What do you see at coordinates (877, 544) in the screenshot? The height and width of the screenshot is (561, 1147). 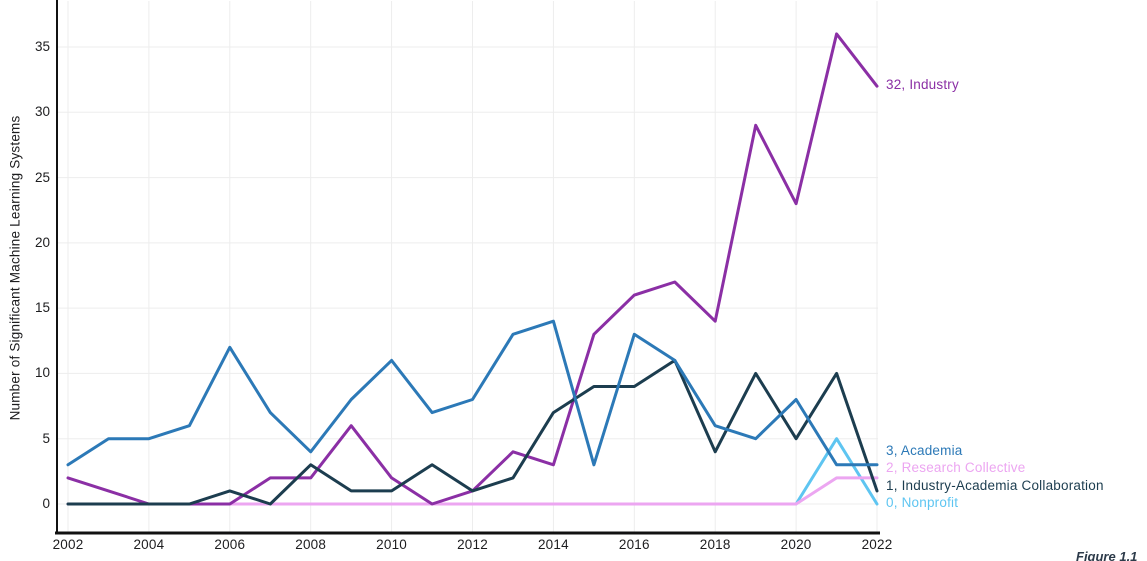 I see `x-tick-label: 2022` at bounding box center [877, 544].